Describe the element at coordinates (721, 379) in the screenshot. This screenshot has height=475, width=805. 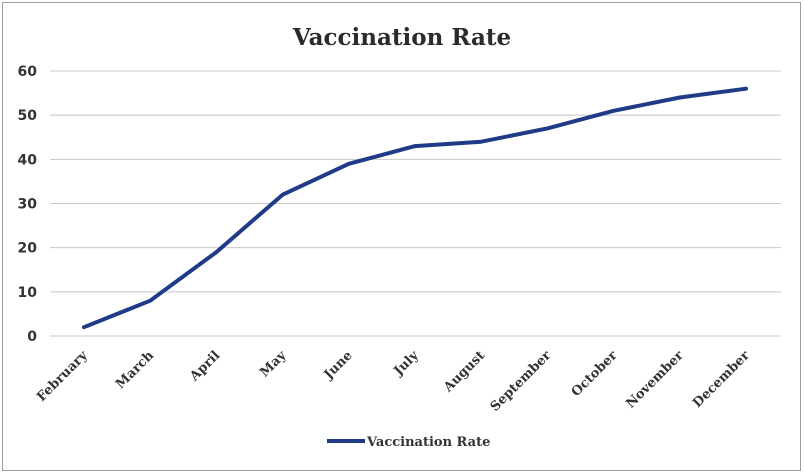
I see `x-tick-label: December` at that location.